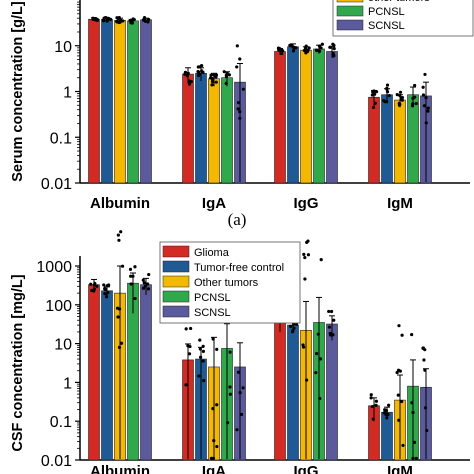  What do you see at coordinates (214, 131) in the screenshot?
I see `bar-iga-other-tumors` at bounding box center [214, 131].